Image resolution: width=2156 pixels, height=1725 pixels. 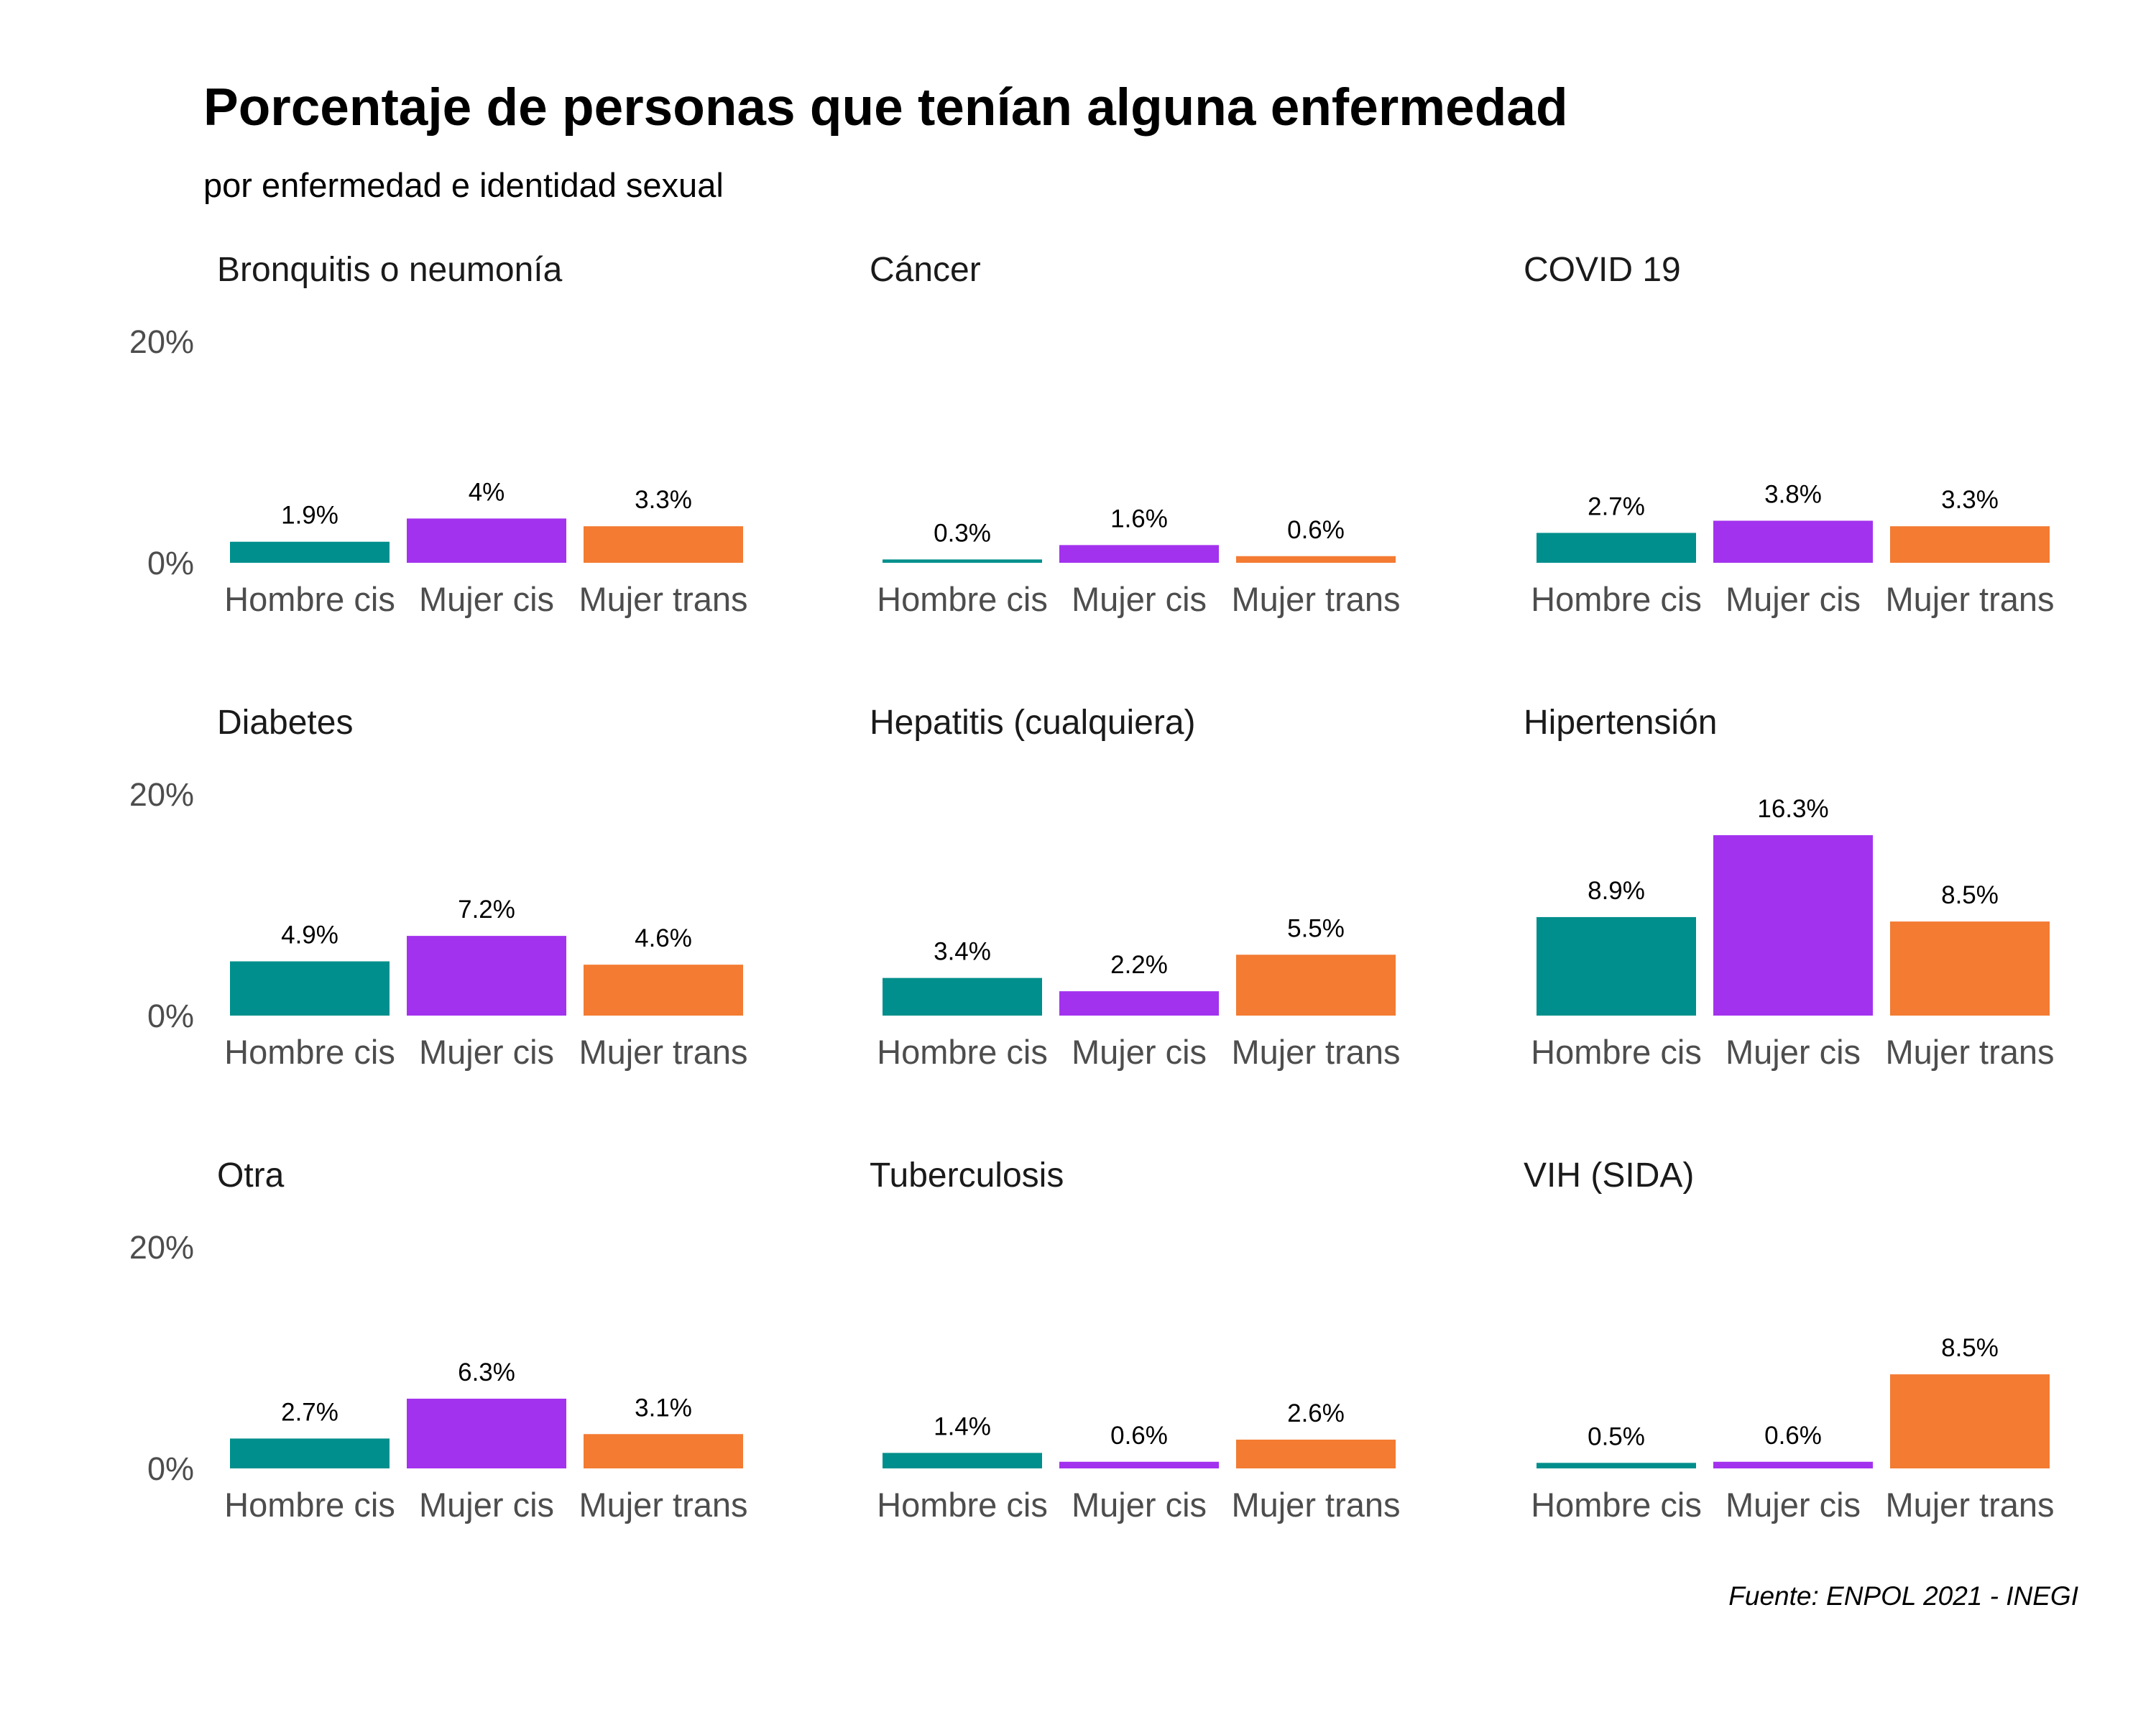 What do you see at coordinates (963, 952) in the screenshot?
I see `data-label: 3.4%` at bounding box center [963, 952].